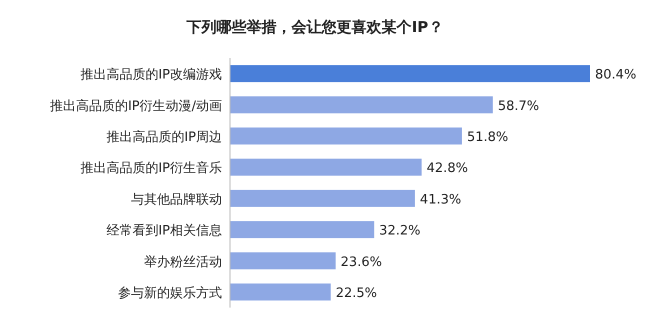 The image size is (650, 321). What do you see at coordinates (441, 200) in the screenshot?
I see `data-label: 41.3%` at bounding box center [441, 200].